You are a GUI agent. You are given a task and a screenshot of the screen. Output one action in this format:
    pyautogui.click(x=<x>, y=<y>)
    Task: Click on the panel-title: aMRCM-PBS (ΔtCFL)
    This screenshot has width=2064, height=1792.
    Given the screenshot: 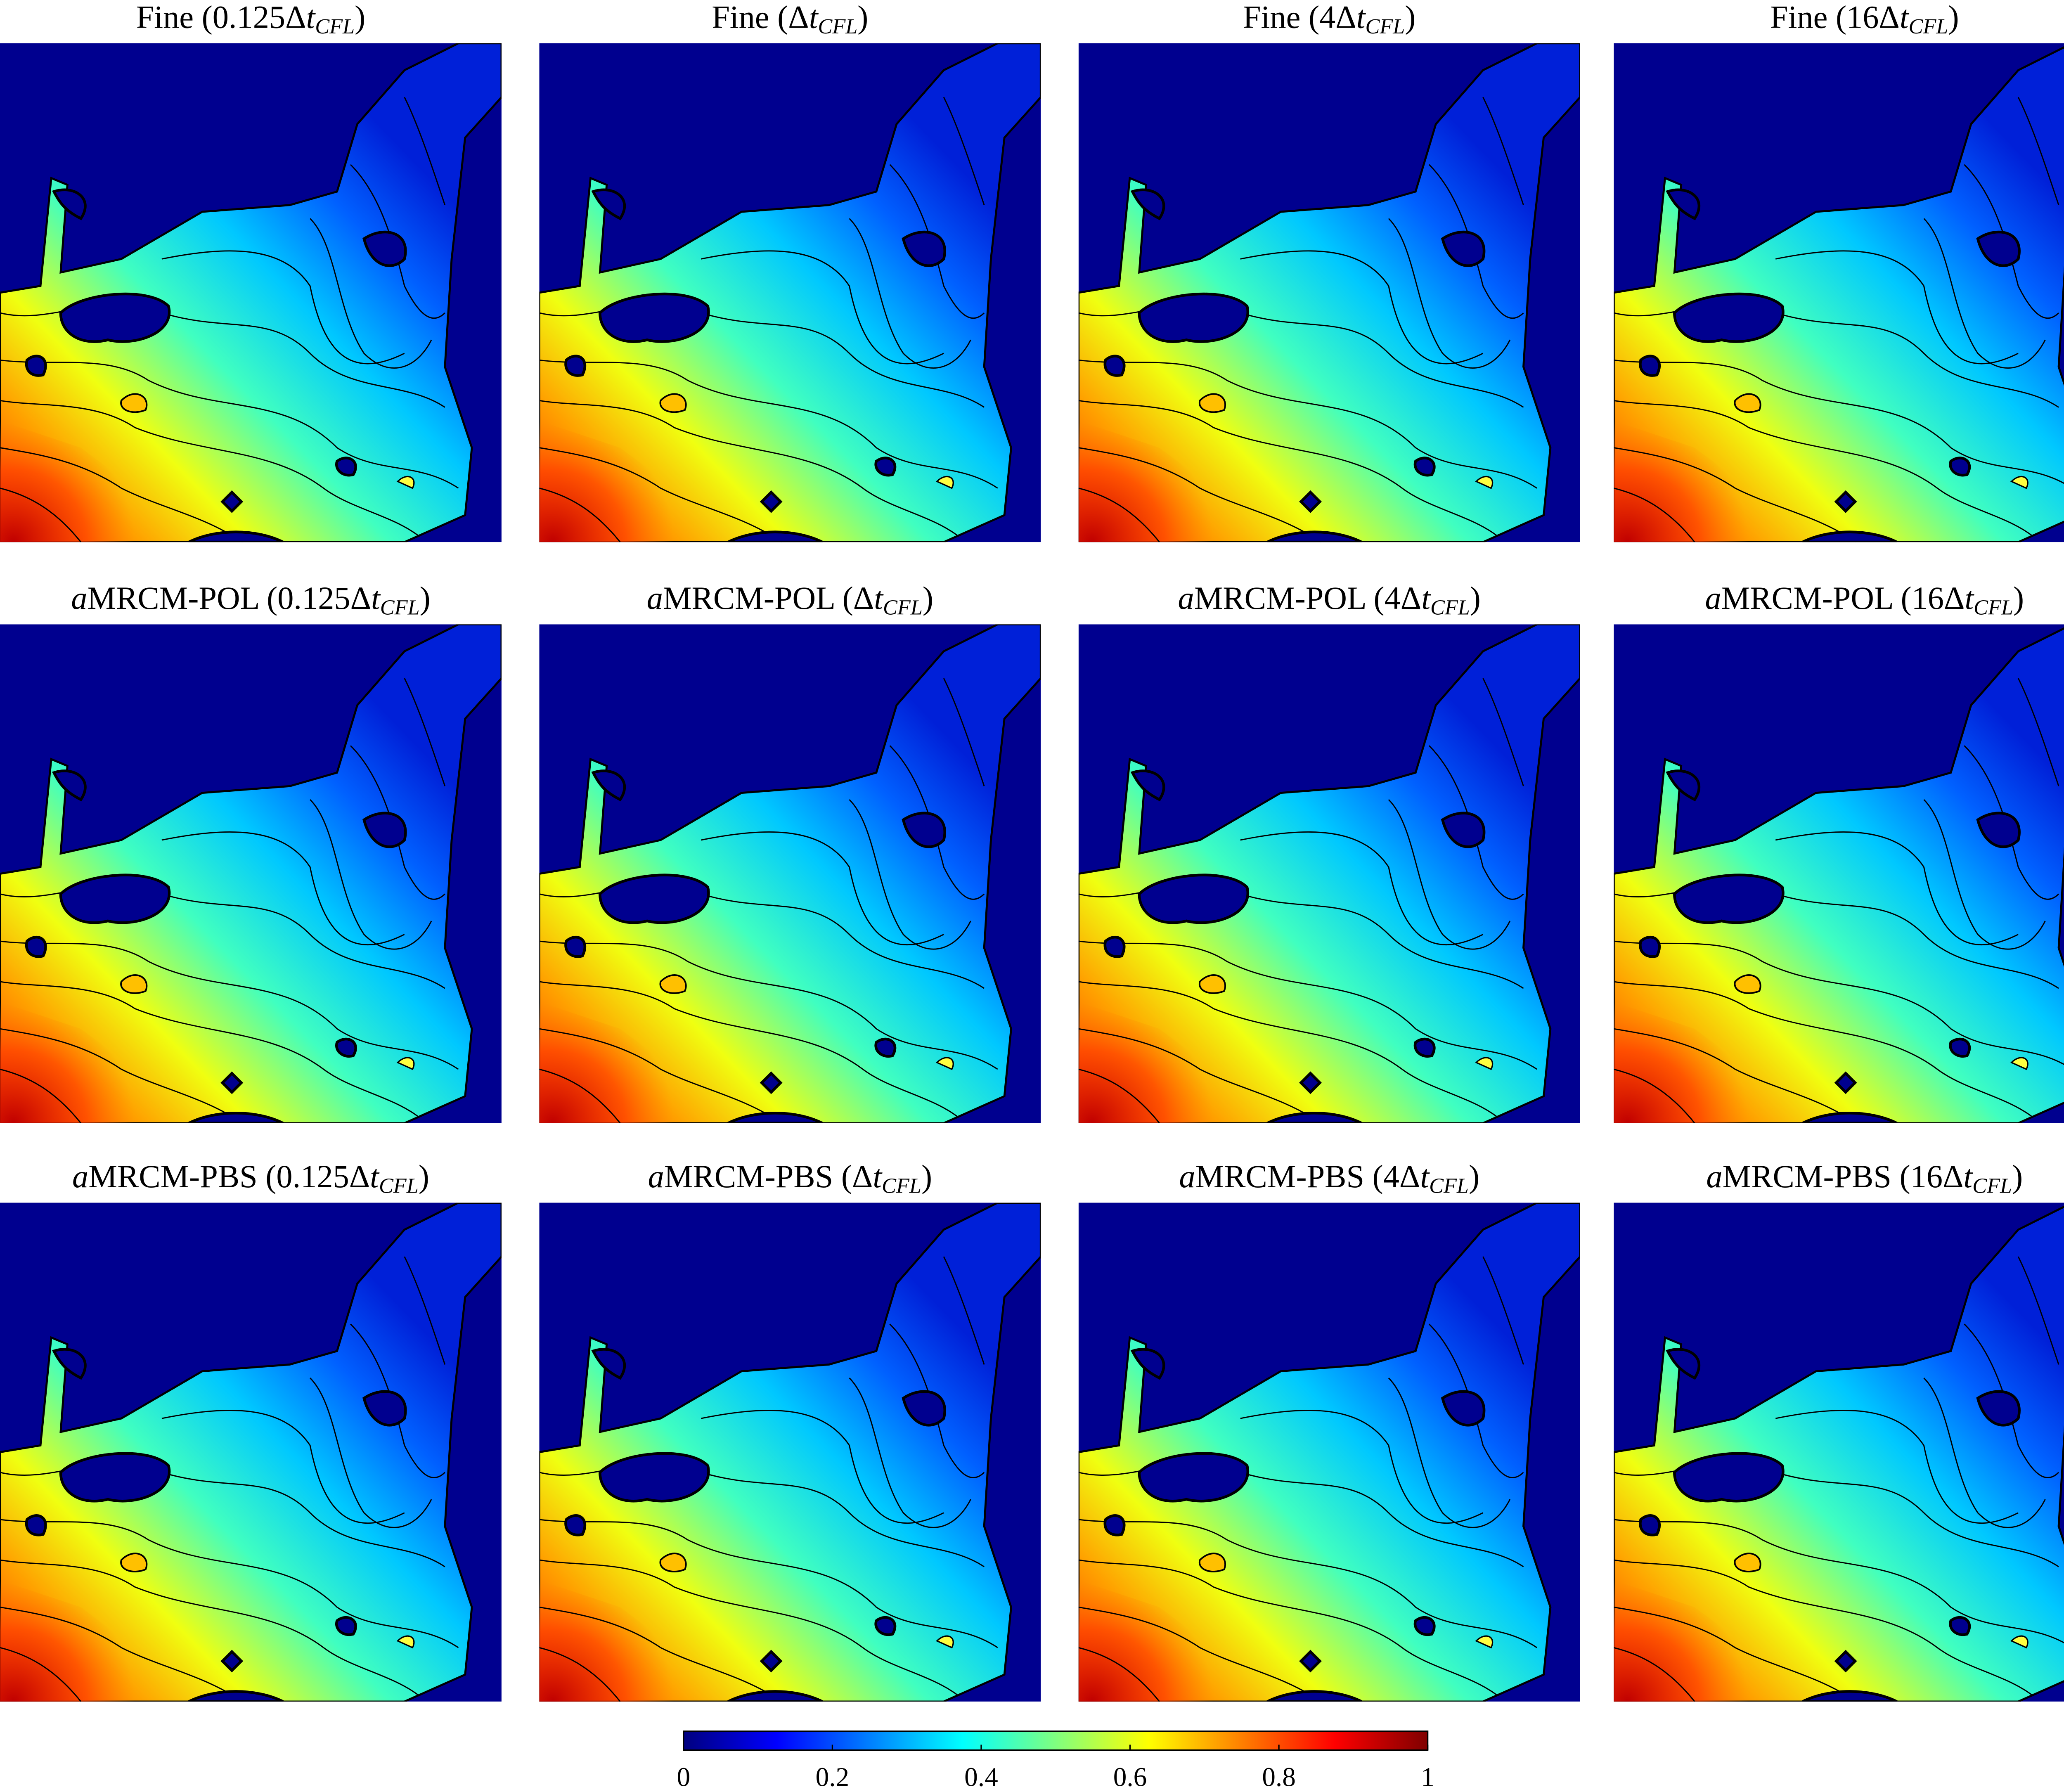 What is the action you would take?
    pyautogui.click(x=790, y=1178)
    